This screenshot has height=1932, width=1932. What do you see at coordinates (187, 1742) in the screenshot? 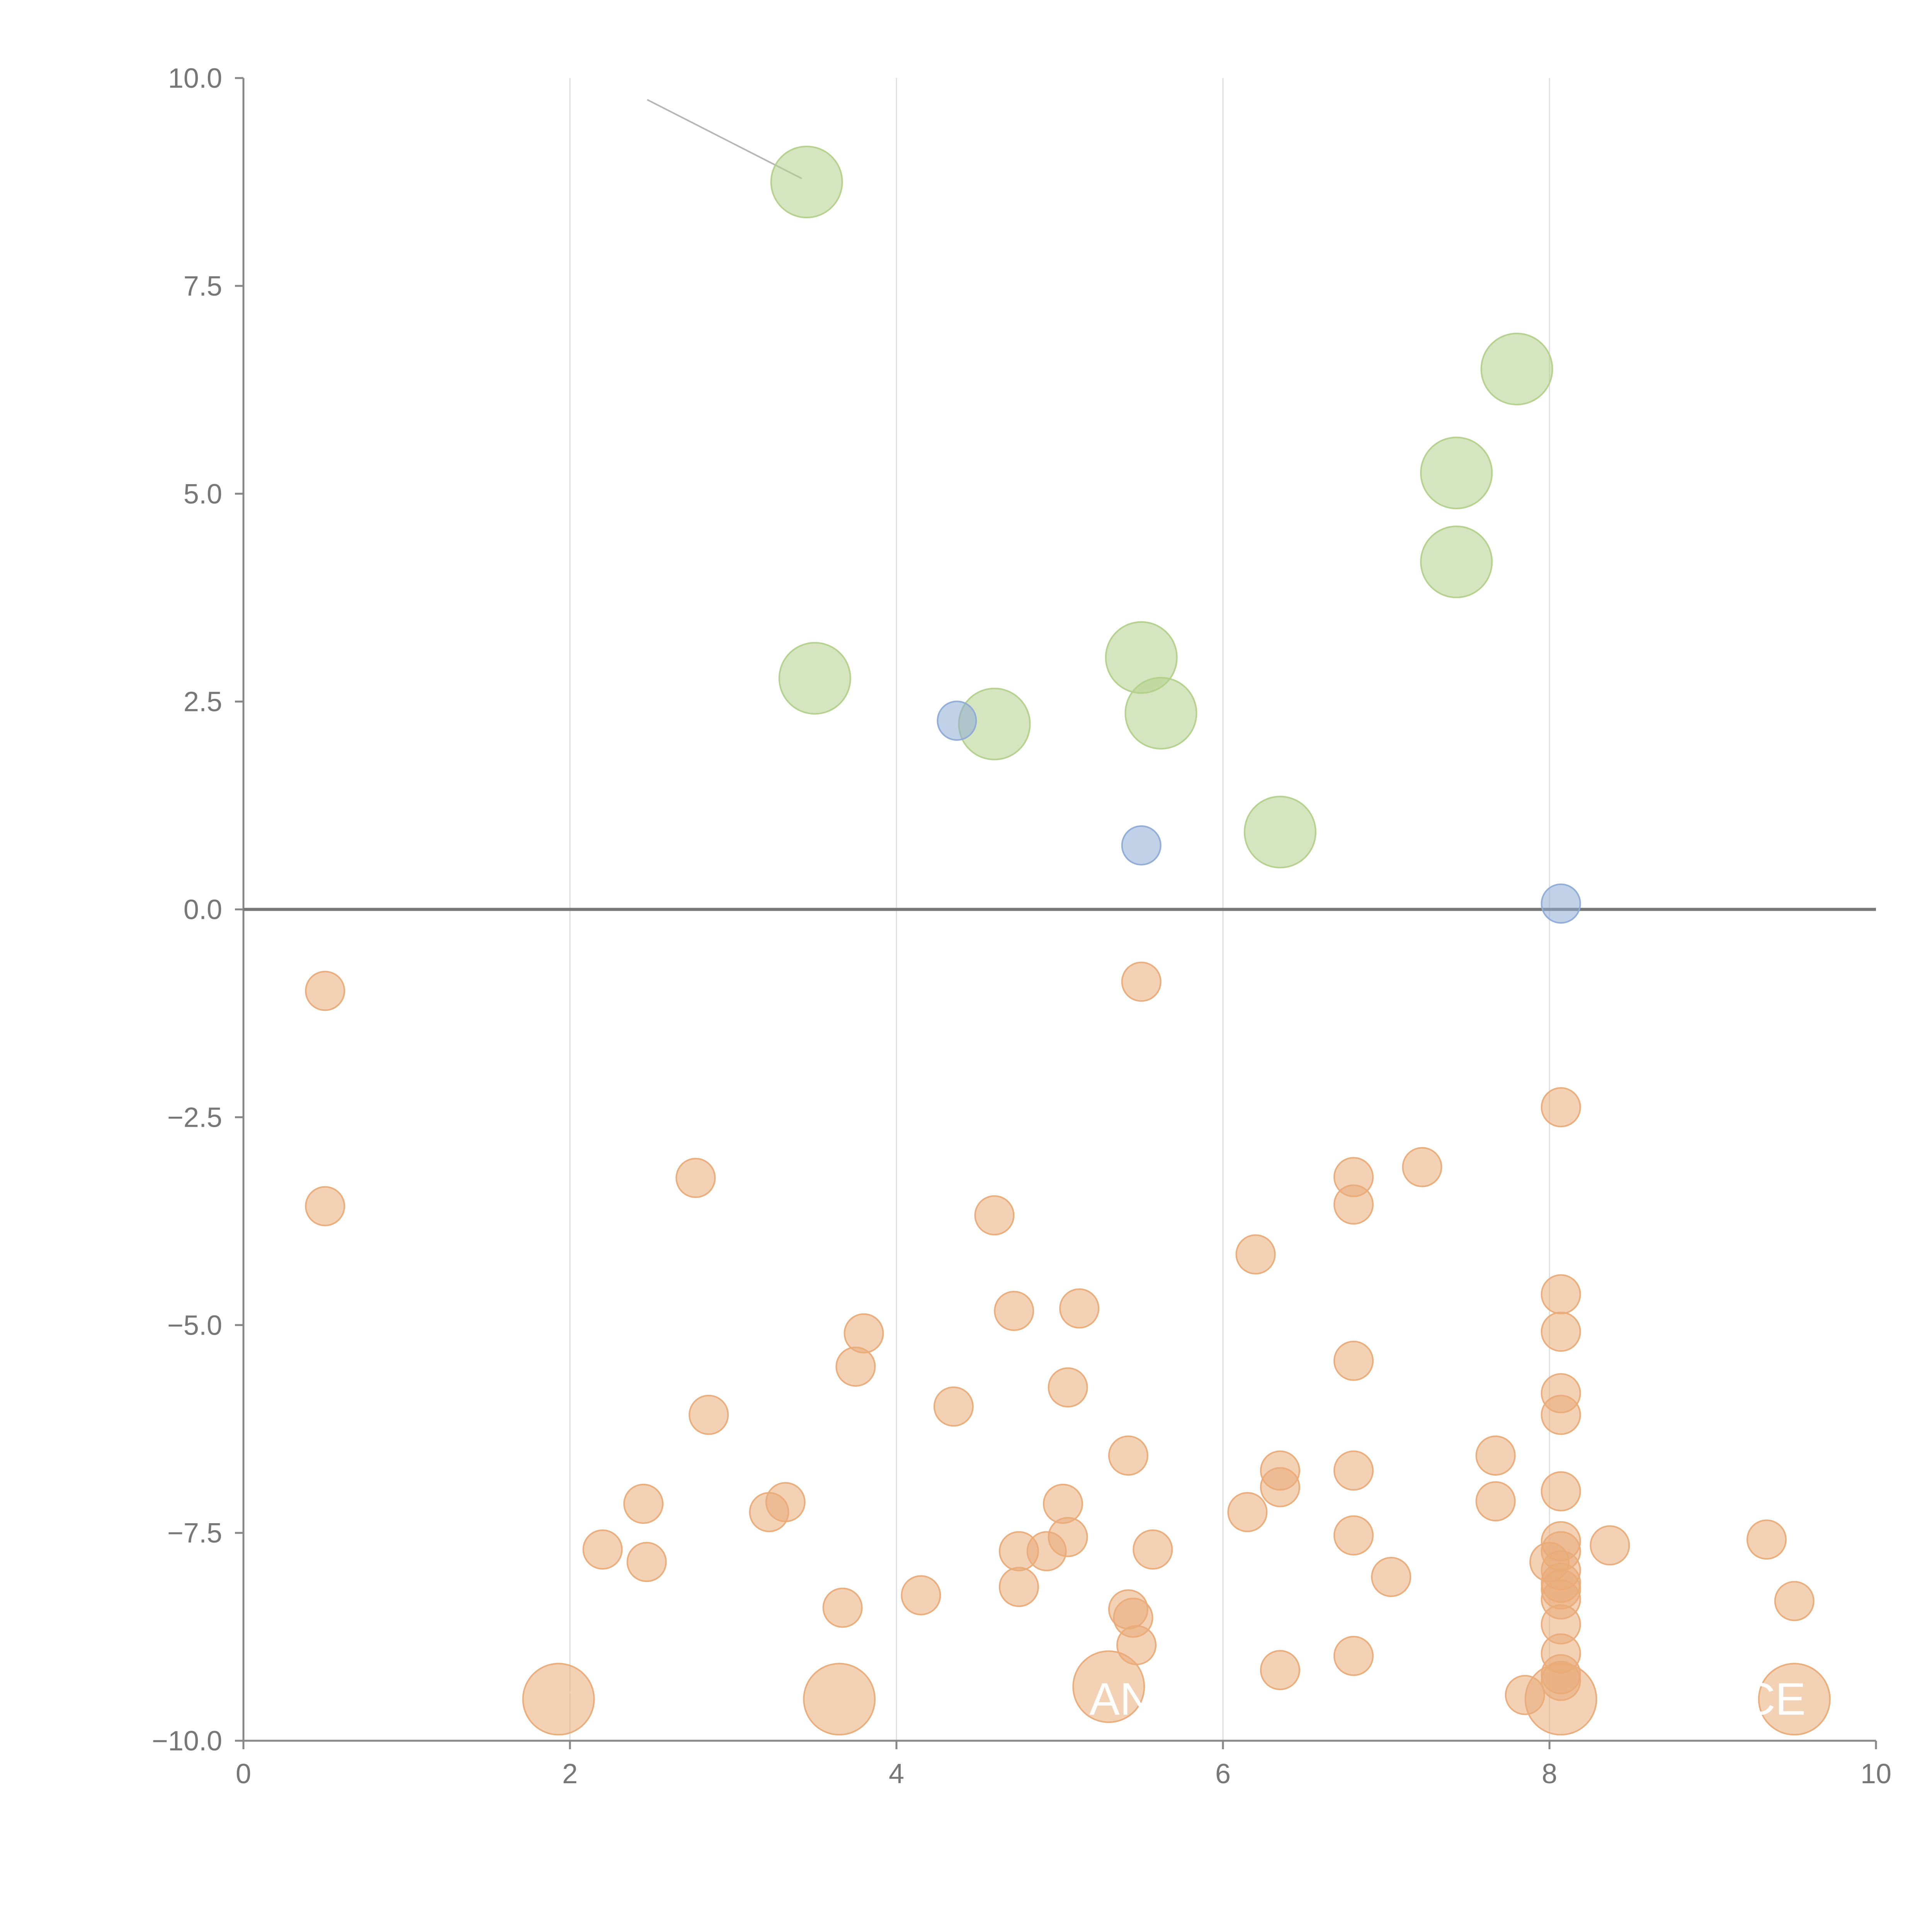
I see `y-tick-label: −10.0` at bounding box center [187, 1742].